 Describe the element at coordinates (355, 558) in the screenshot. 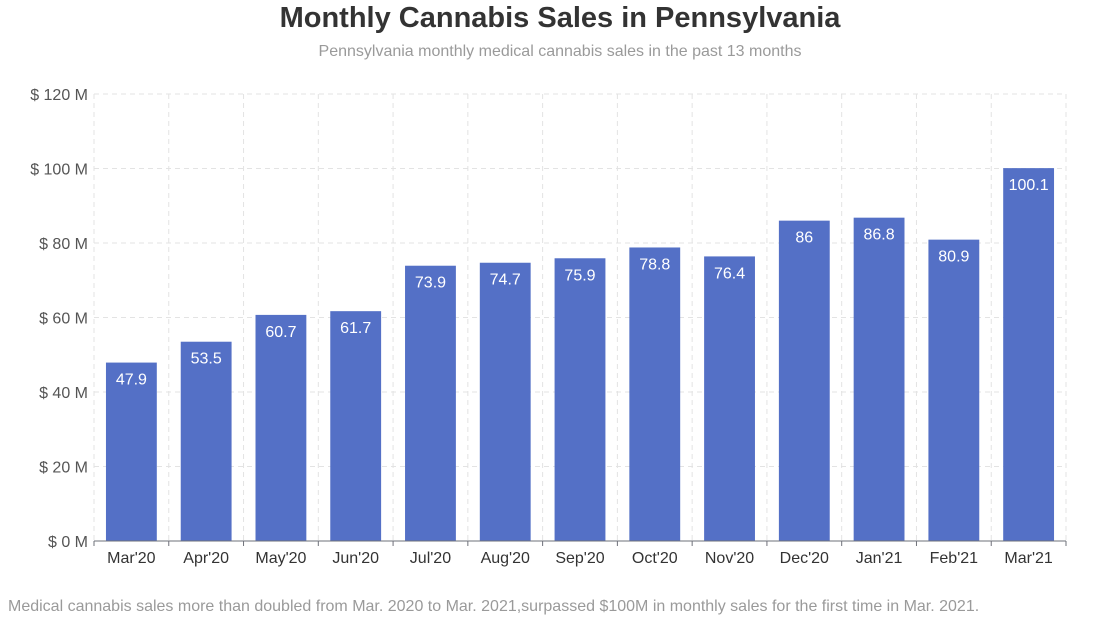

I see `x-tick-label: Jun'20` at that location.